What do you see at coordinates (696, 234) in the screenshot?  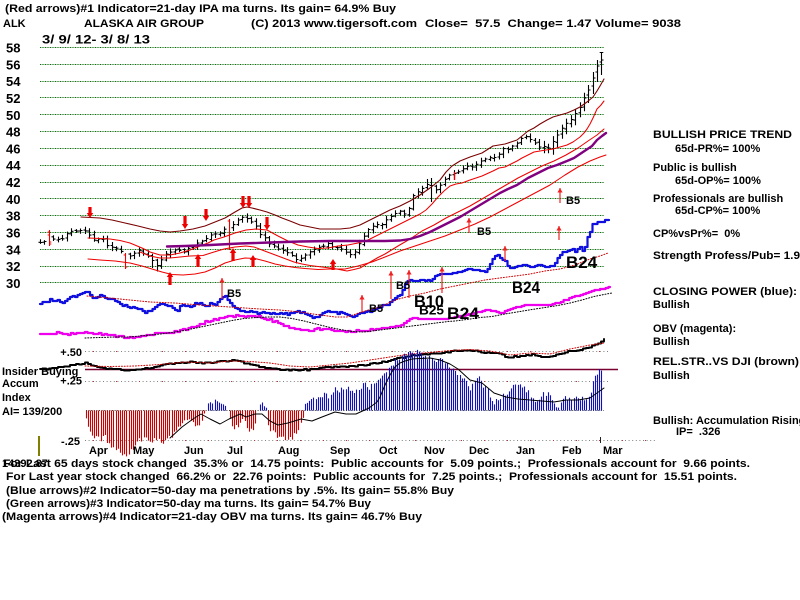 I see `svg-text: CP%vsPr%= 0%` at bounding box center [696, 234].